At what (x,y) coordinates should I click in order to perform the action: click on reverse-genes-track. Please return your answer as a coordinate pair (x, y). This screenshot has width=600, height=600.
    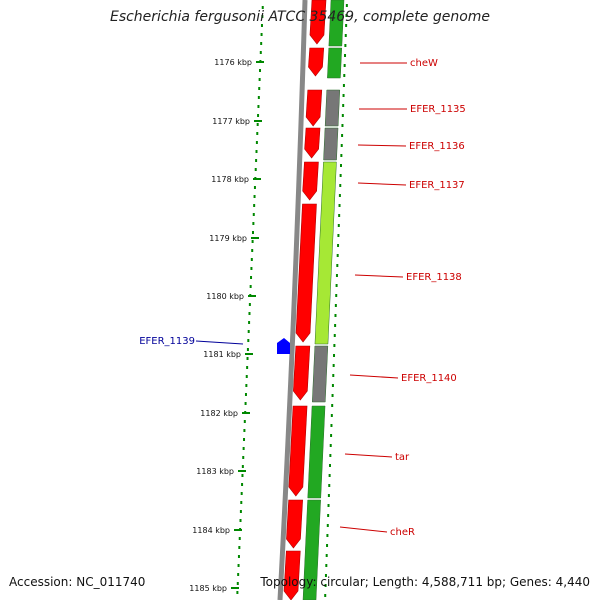
    Looking at the image, I should click on (323, 300).